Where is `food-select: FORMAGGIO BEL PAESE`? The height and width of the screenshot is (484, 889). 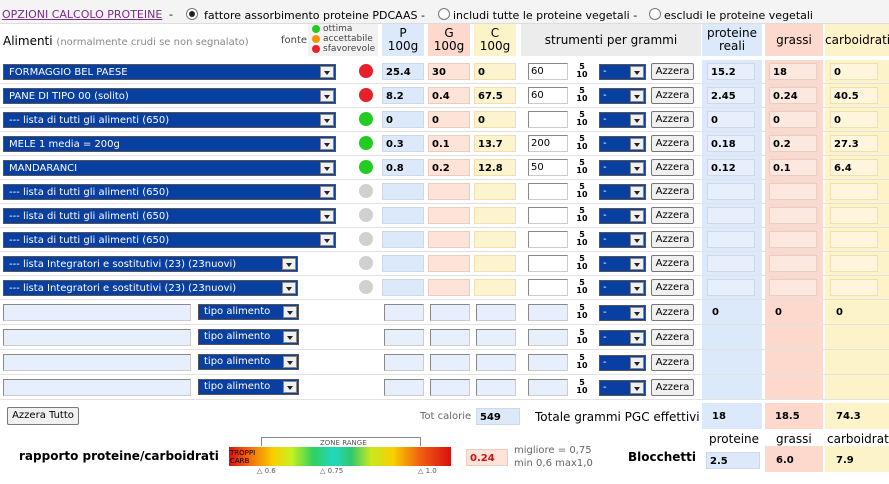
food-select: FORMAGGIO BEL PAESE is located at coordinates (169, 72).